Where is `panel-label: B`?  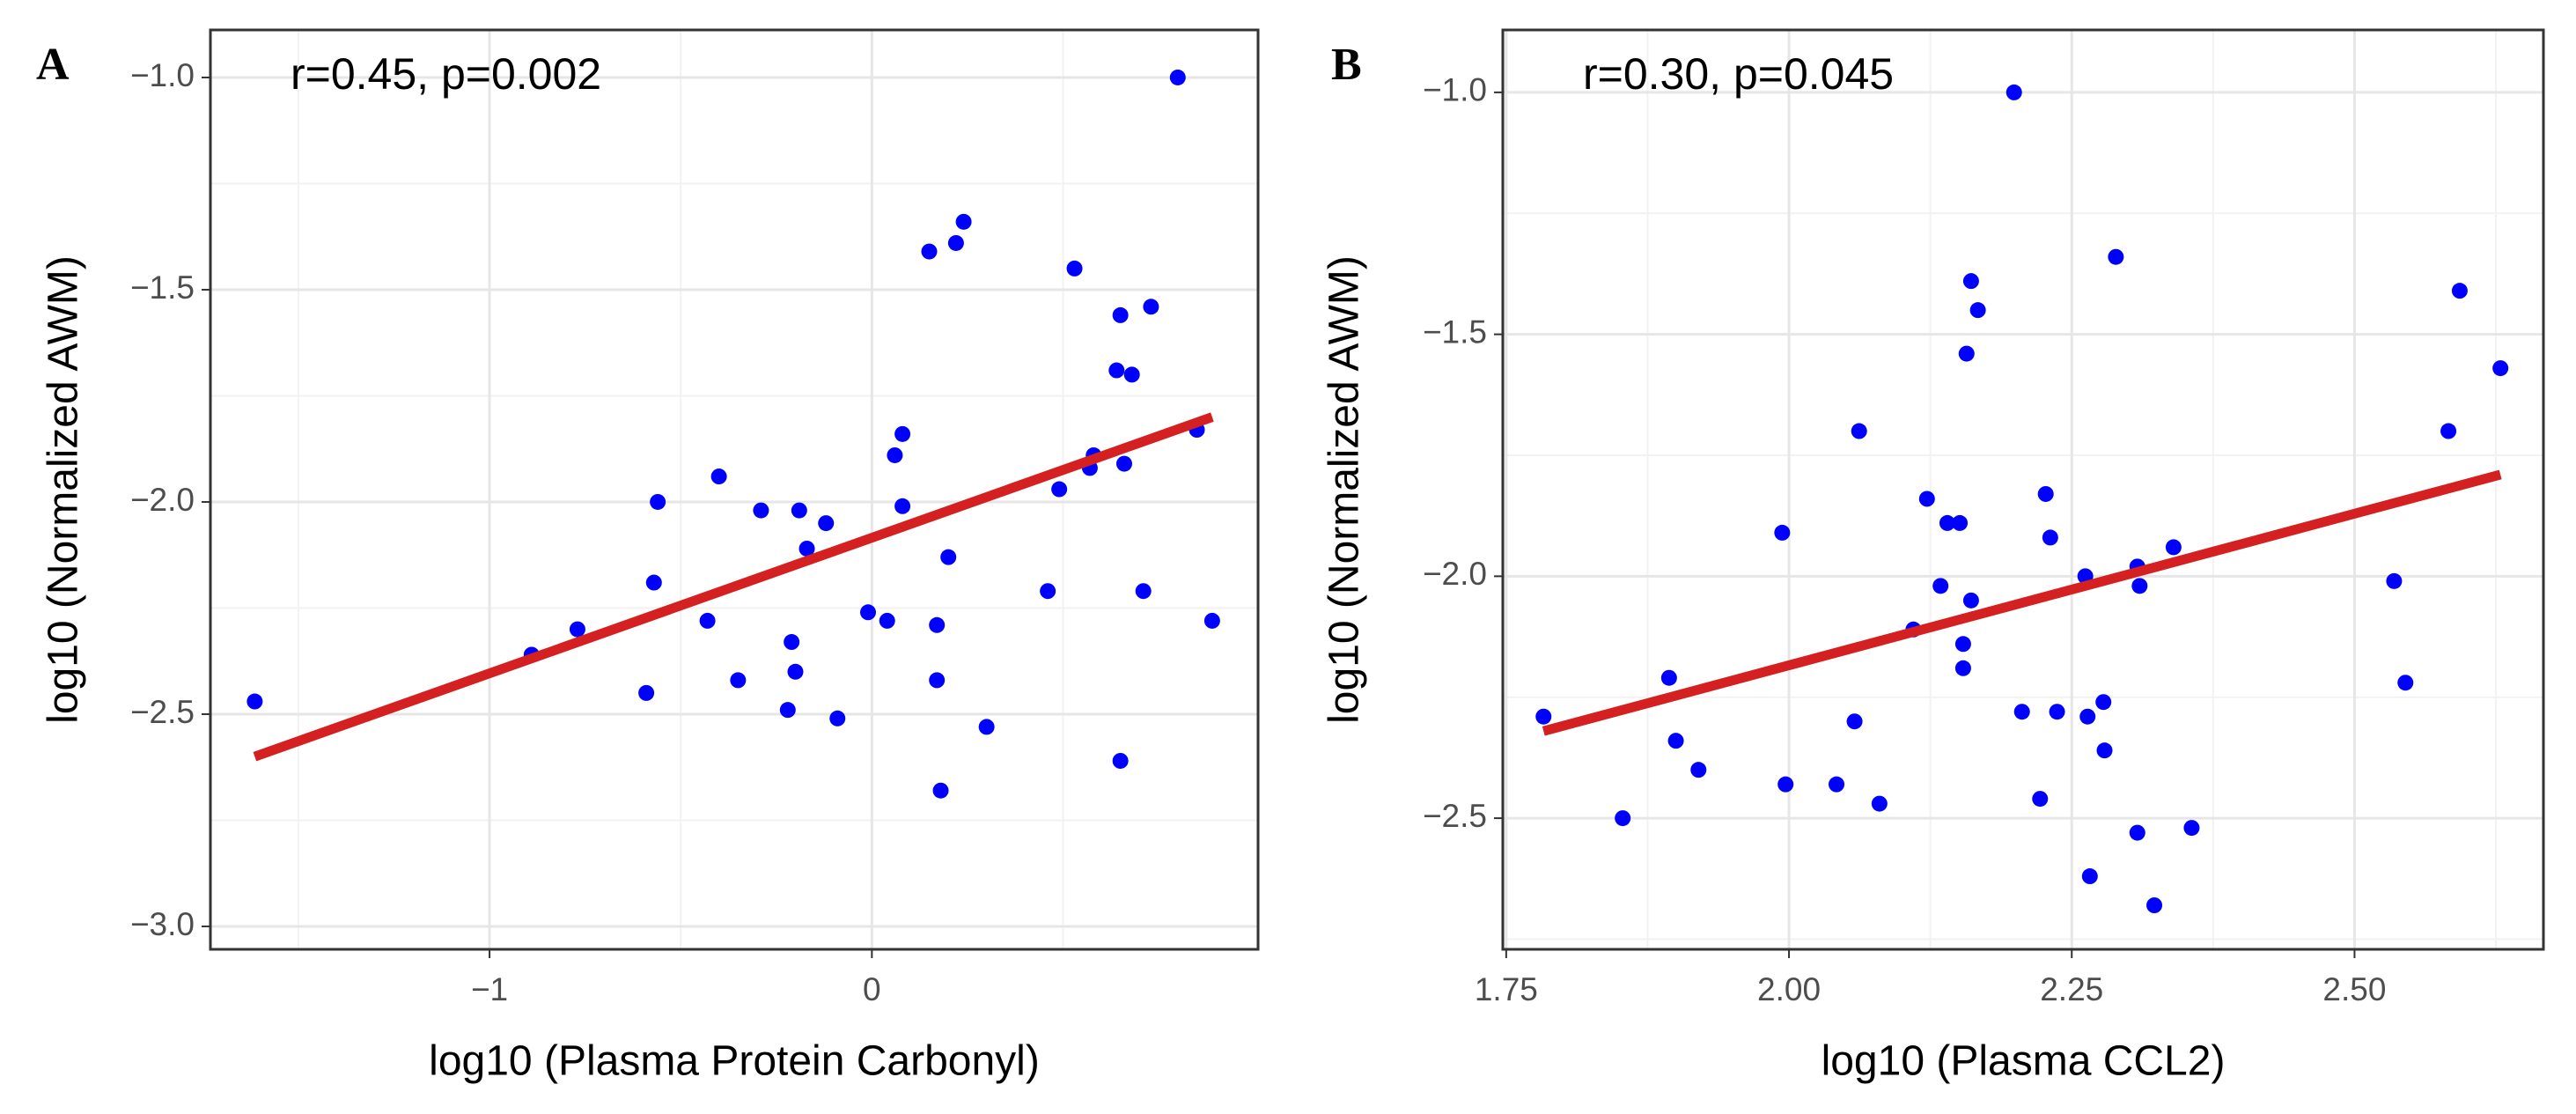 panel-label: B is located at coordinates (1347, 65).